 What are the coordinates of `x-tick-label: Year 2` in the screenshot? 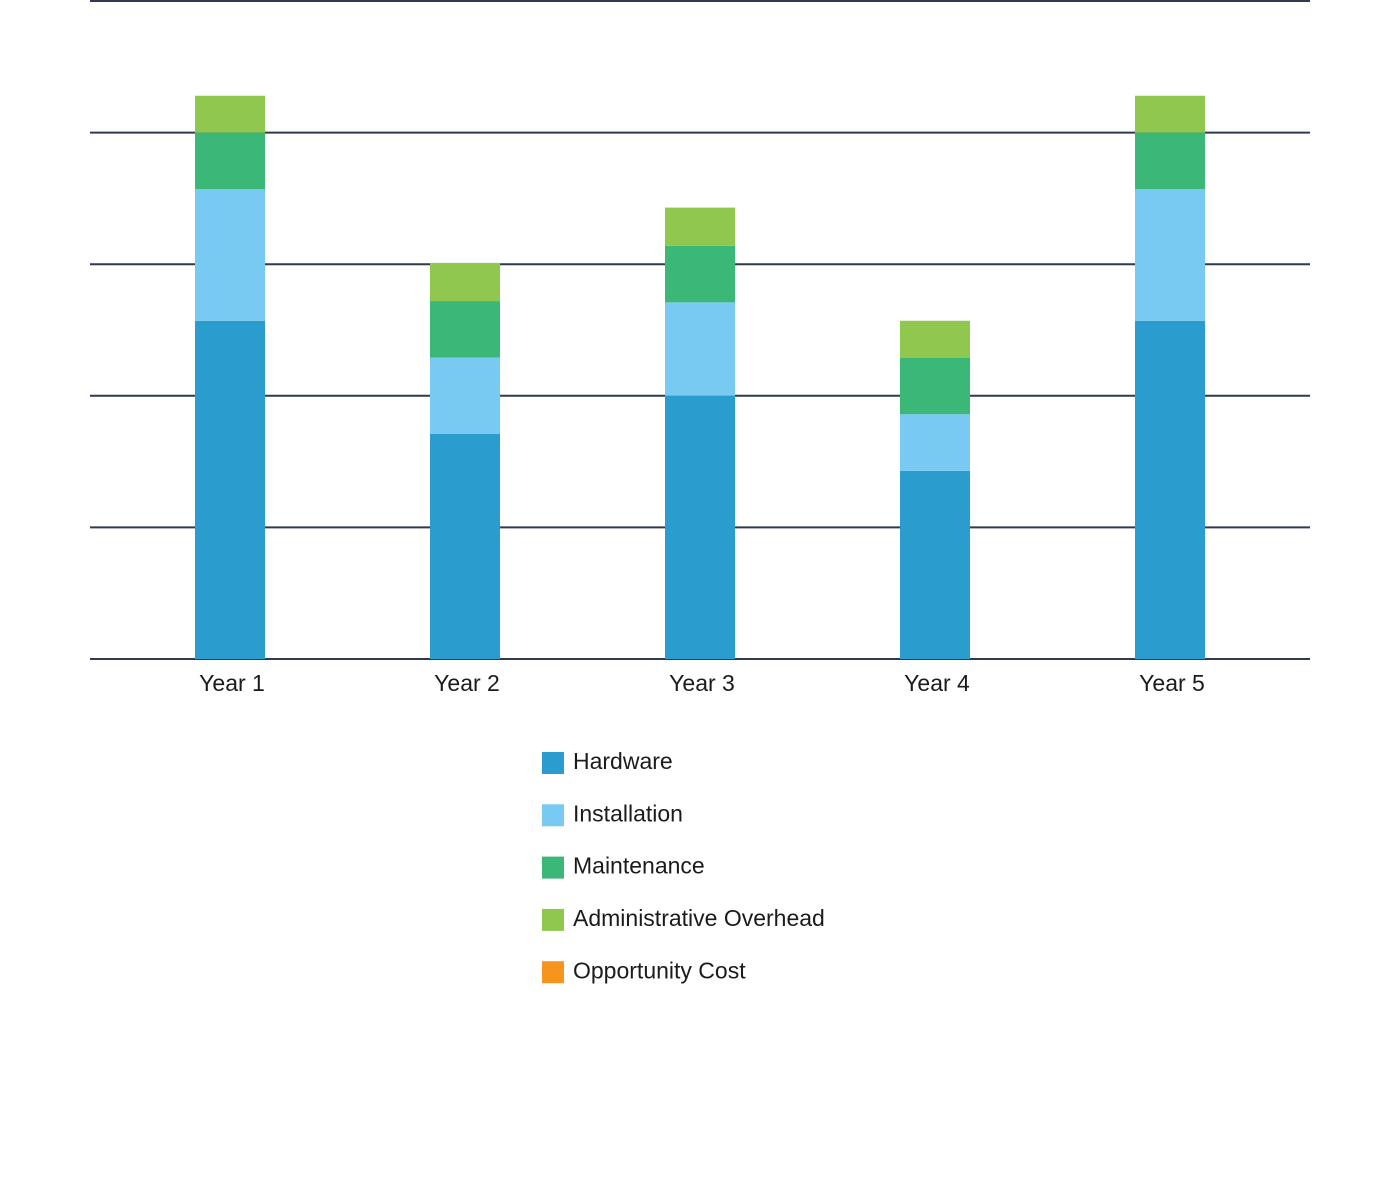 It's located at (467, 683).